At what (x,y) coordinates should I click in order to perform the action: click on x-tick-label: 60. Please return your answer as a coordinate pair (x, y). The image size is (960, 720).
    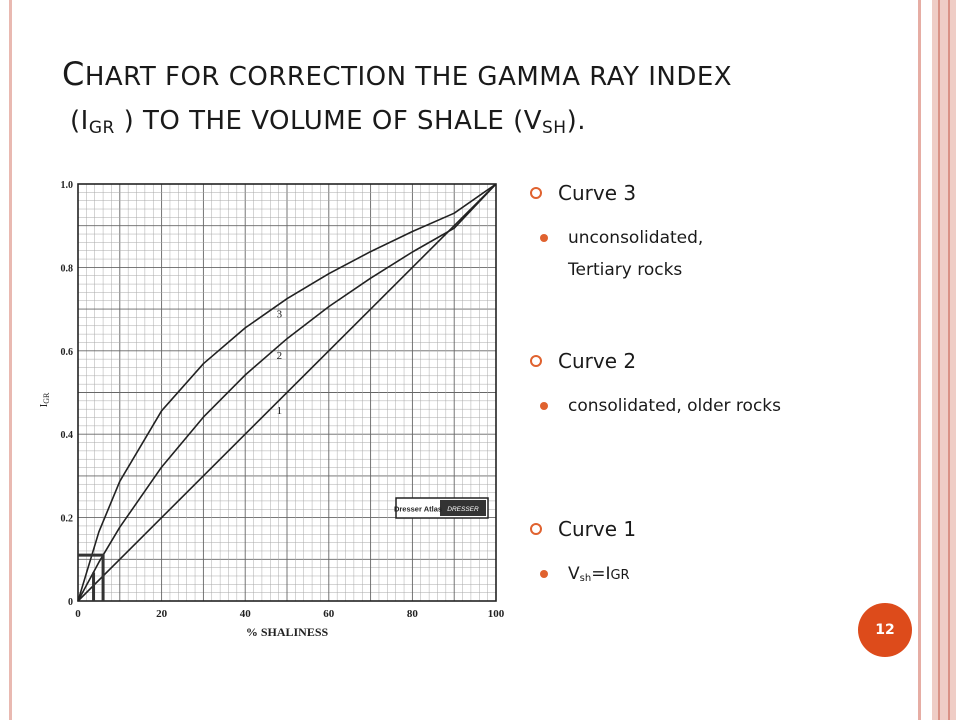
    Looking at the image, I should click on (329, 614).